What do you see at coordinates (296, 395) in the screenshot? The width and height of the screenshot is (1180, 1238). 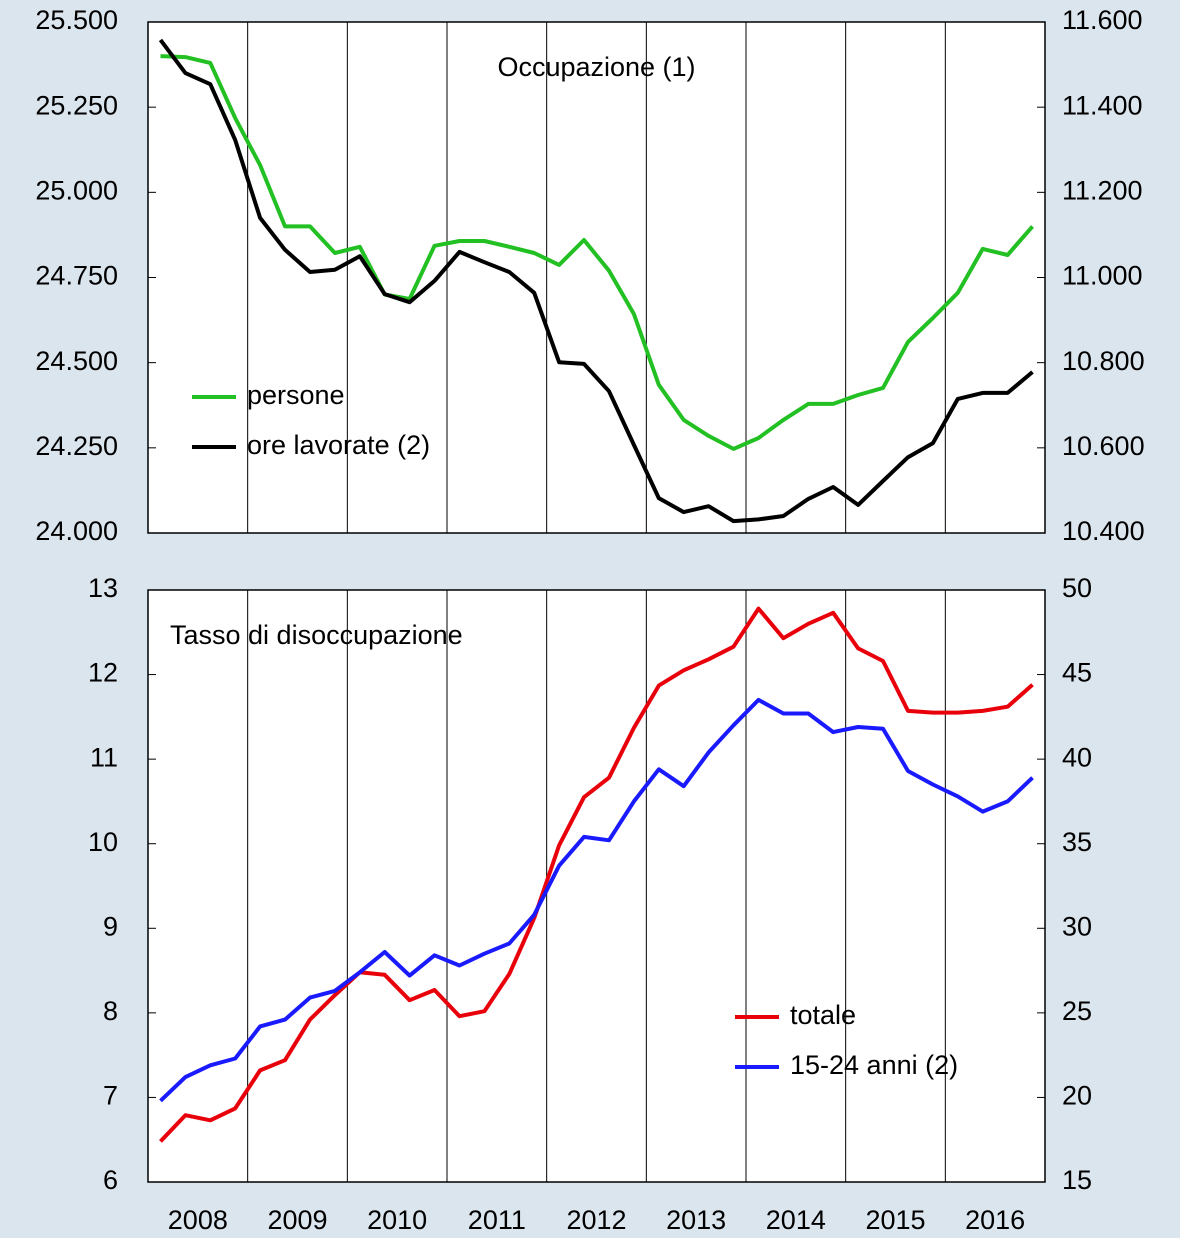 I see `legend-label: persone` at bounding box center [296, 395].